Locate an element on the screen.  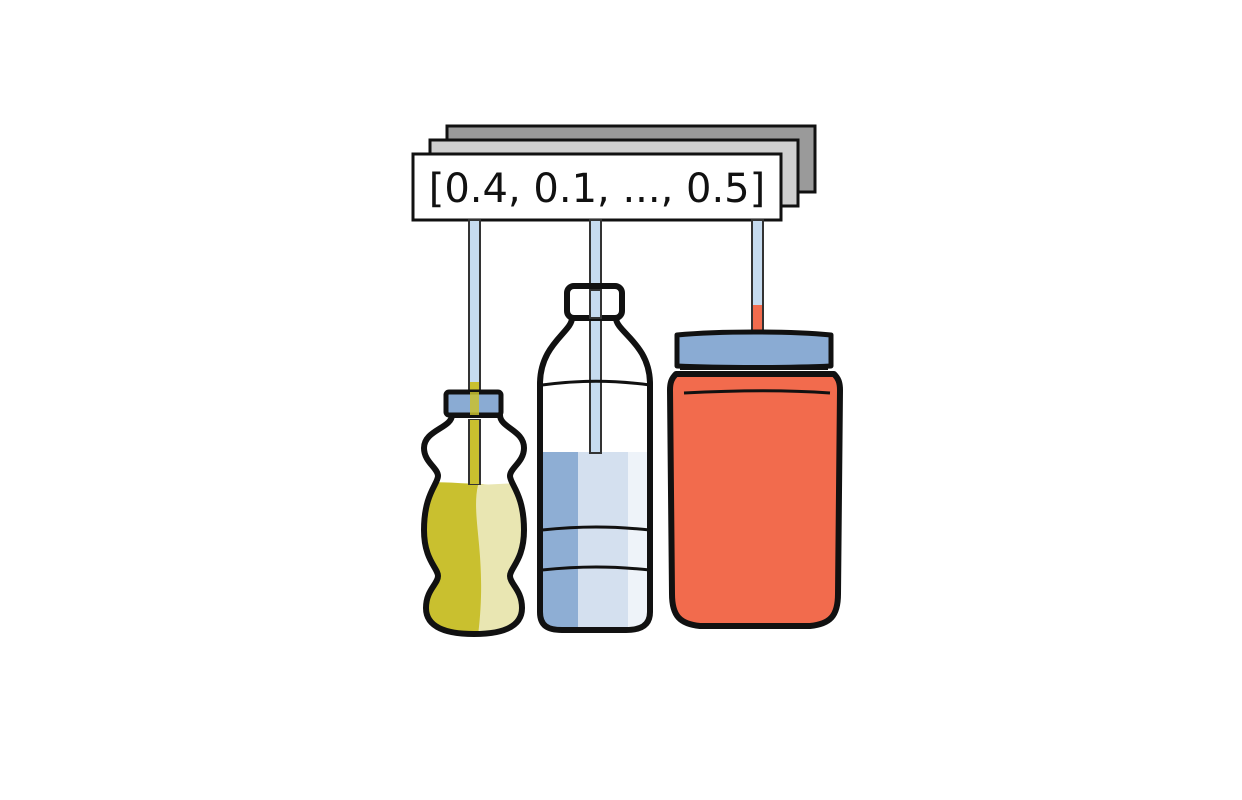
straw-jar is located at coordinates (757, 277).